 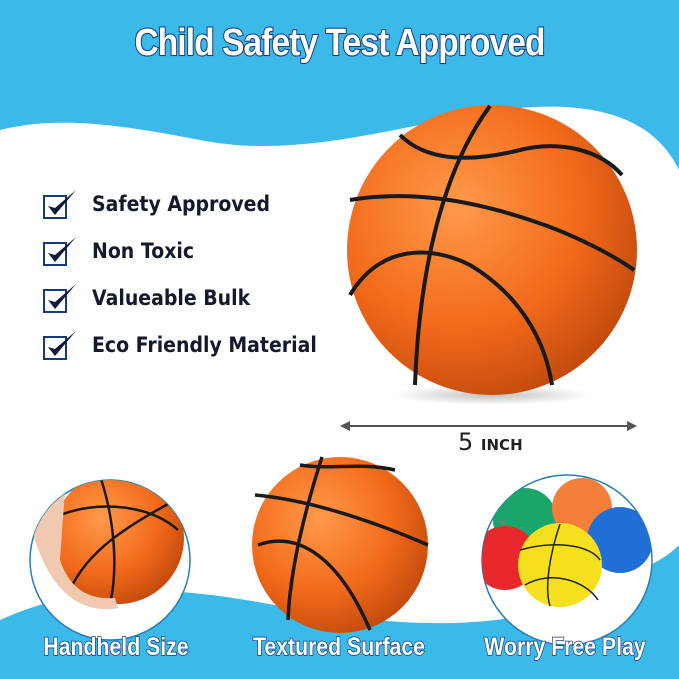 I want to click on feature-item: Eco Friendly Material, so click(x=192, y=344).